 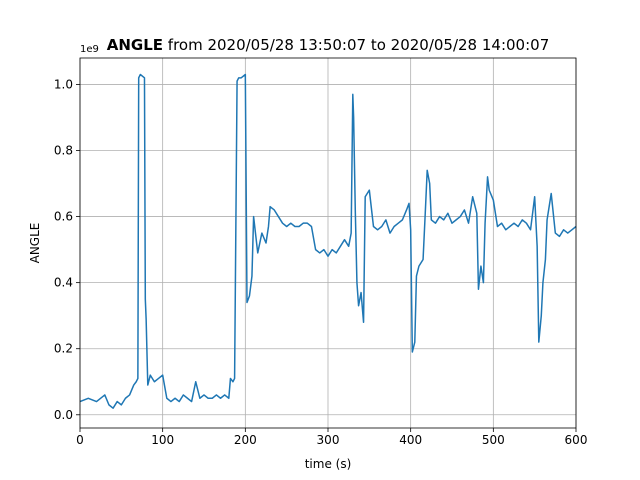 What do you see at coordinates (63, 84) in the screenshot?
I see `y-tick-label: 1.0` at bounding box center [63, 84].